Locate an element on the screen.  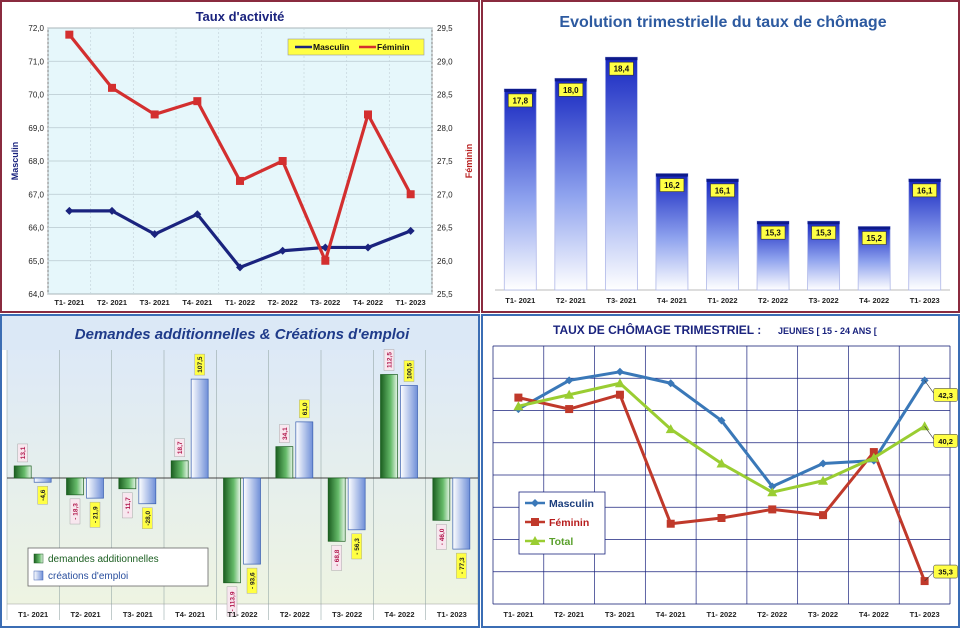
legend-box is located at coordinates (118, 567).